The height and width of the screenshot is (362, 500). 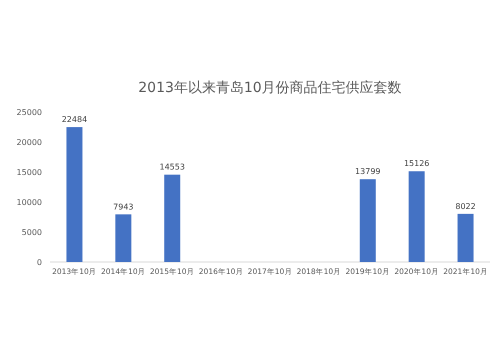 What do you see at coordinates (465, 206) in the screenshot?
I see `data-label: 8022` at bounding box center [465, 206].